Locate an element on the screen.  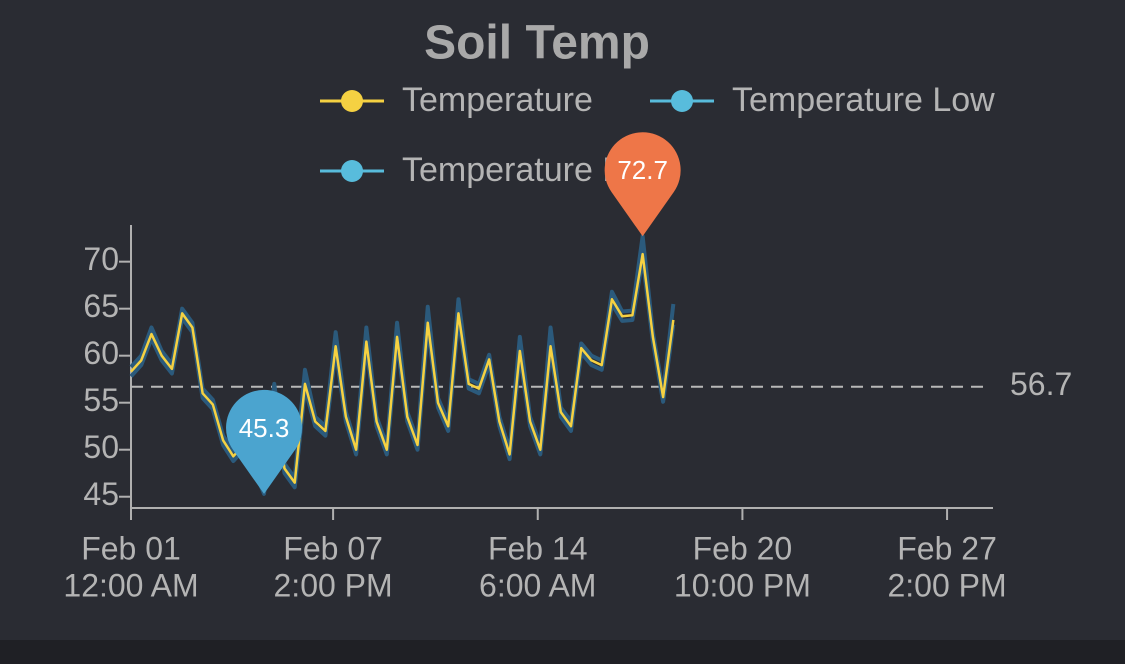
x-tick-label: Feb 07 is located at coordinates (333, 548).